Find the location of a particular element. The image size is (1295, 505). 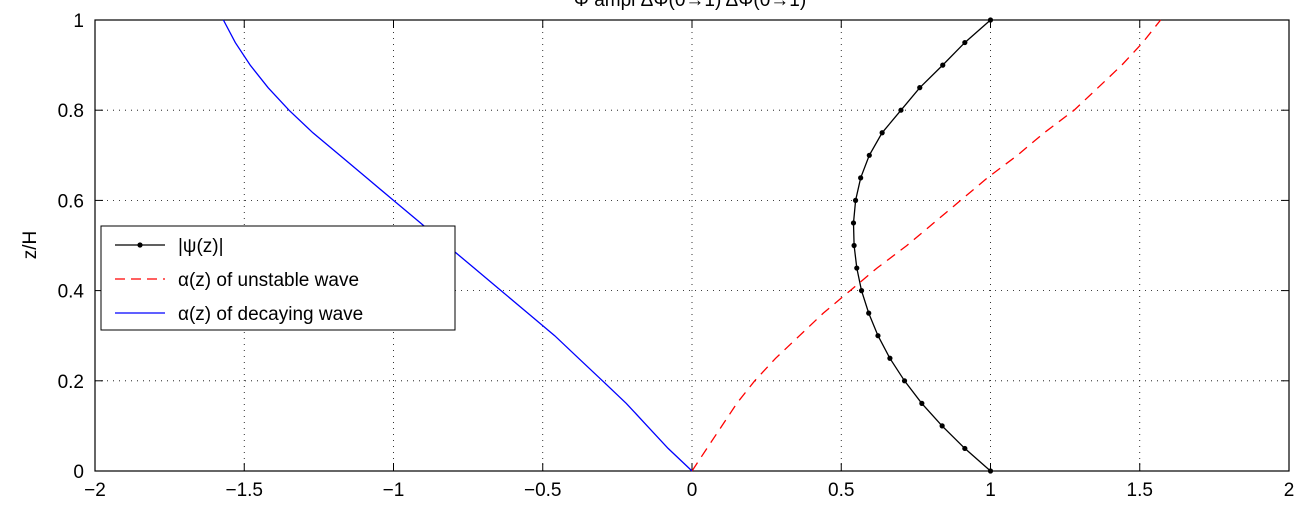

x-tick-label: −2 is located at coordinates (95, 490).